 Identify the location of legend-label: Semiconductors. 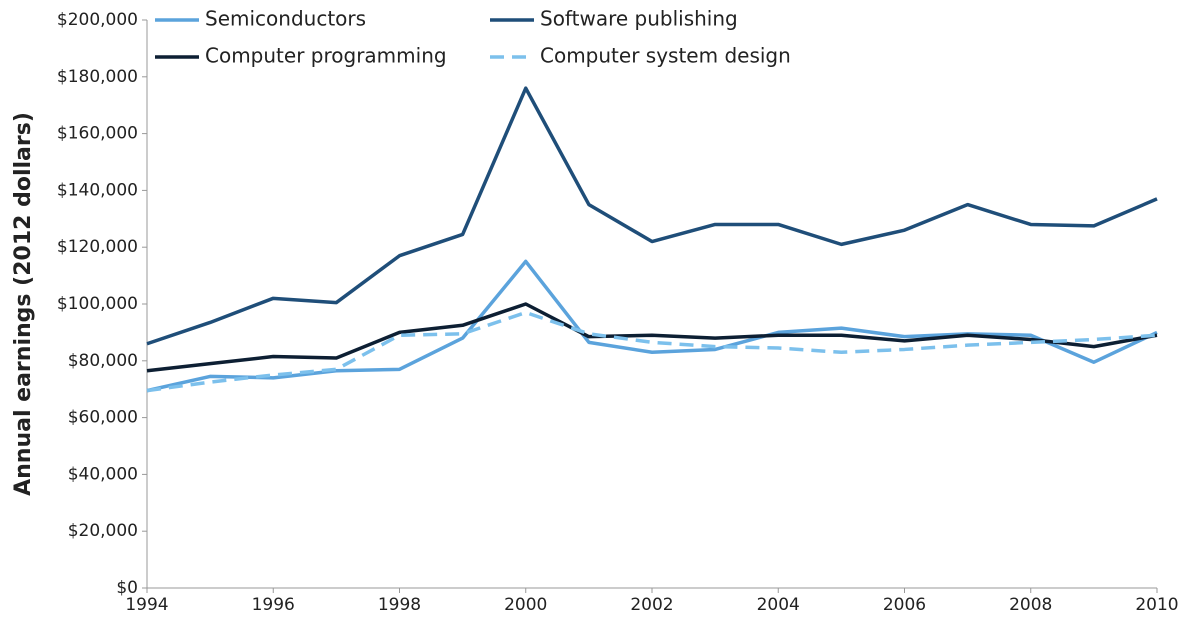
(285, 19).